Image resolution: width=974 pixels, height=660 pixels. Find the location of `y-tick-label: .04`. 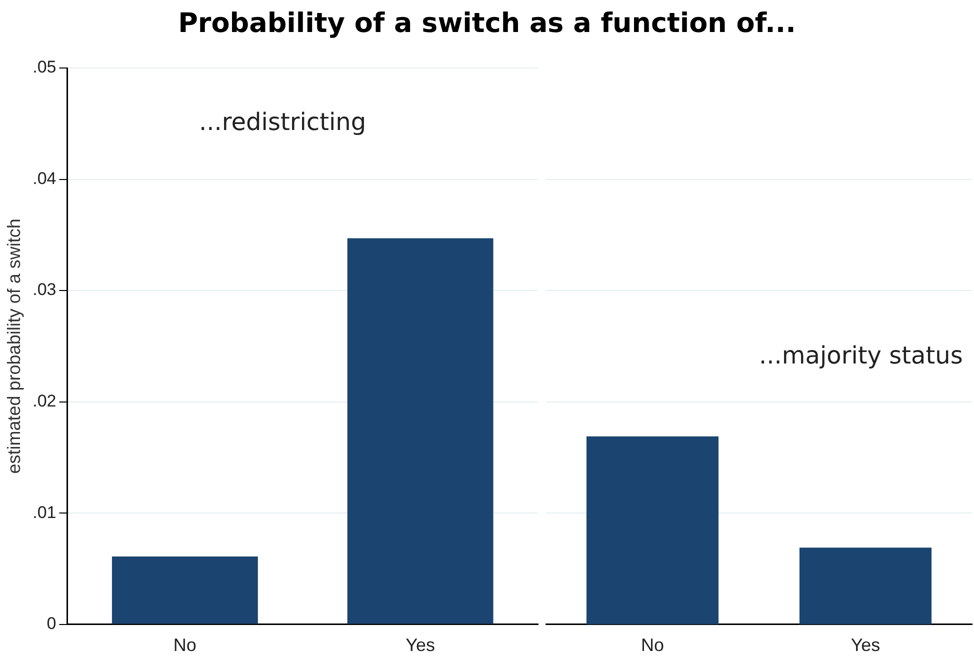

y-tick-label: .04 is located at coordinates (44, 178).